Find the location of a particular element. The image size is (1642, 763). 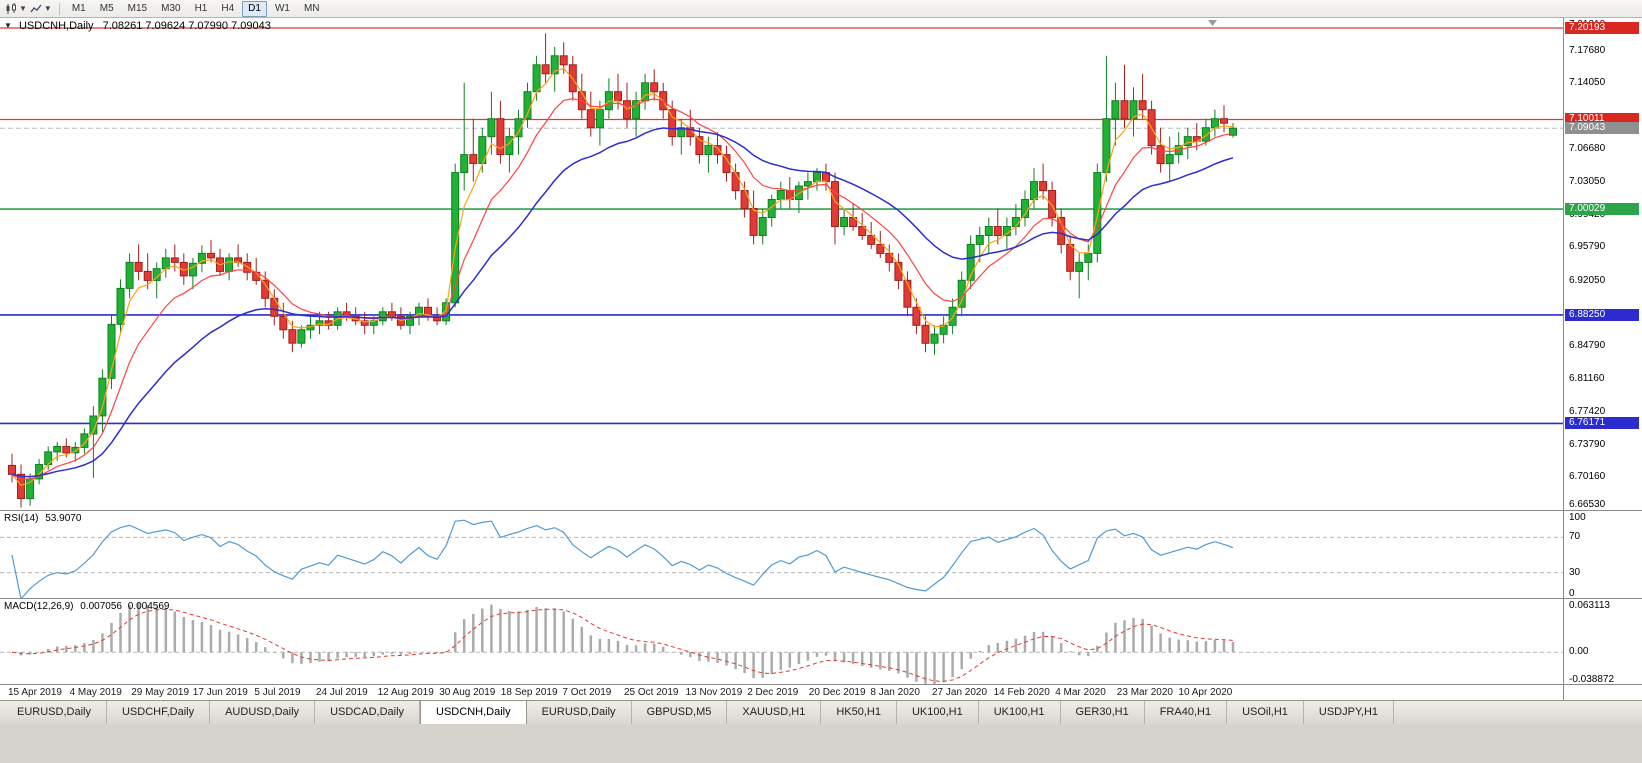

rsi-canvas is located at coordinates (781, 556).